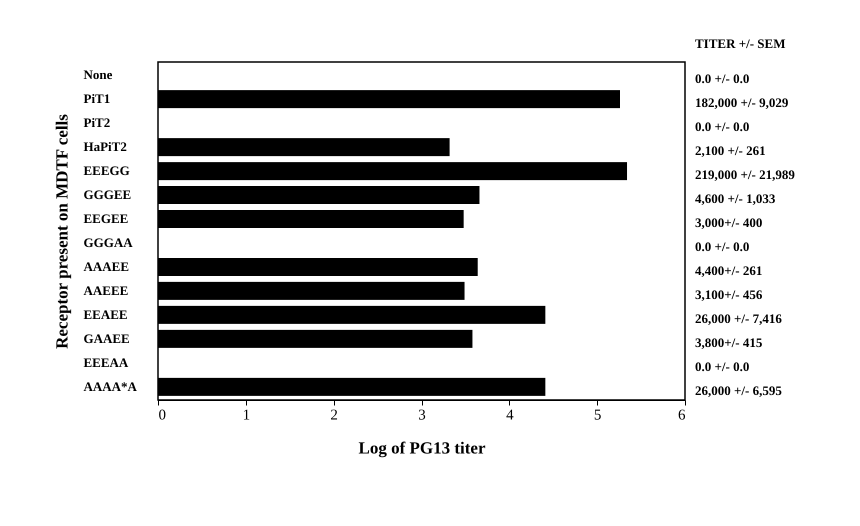  What do you see at coordinates (740, 43) in the screenshot?
I see `text: TITER +/- SEM` at bounding box center [740, 43].